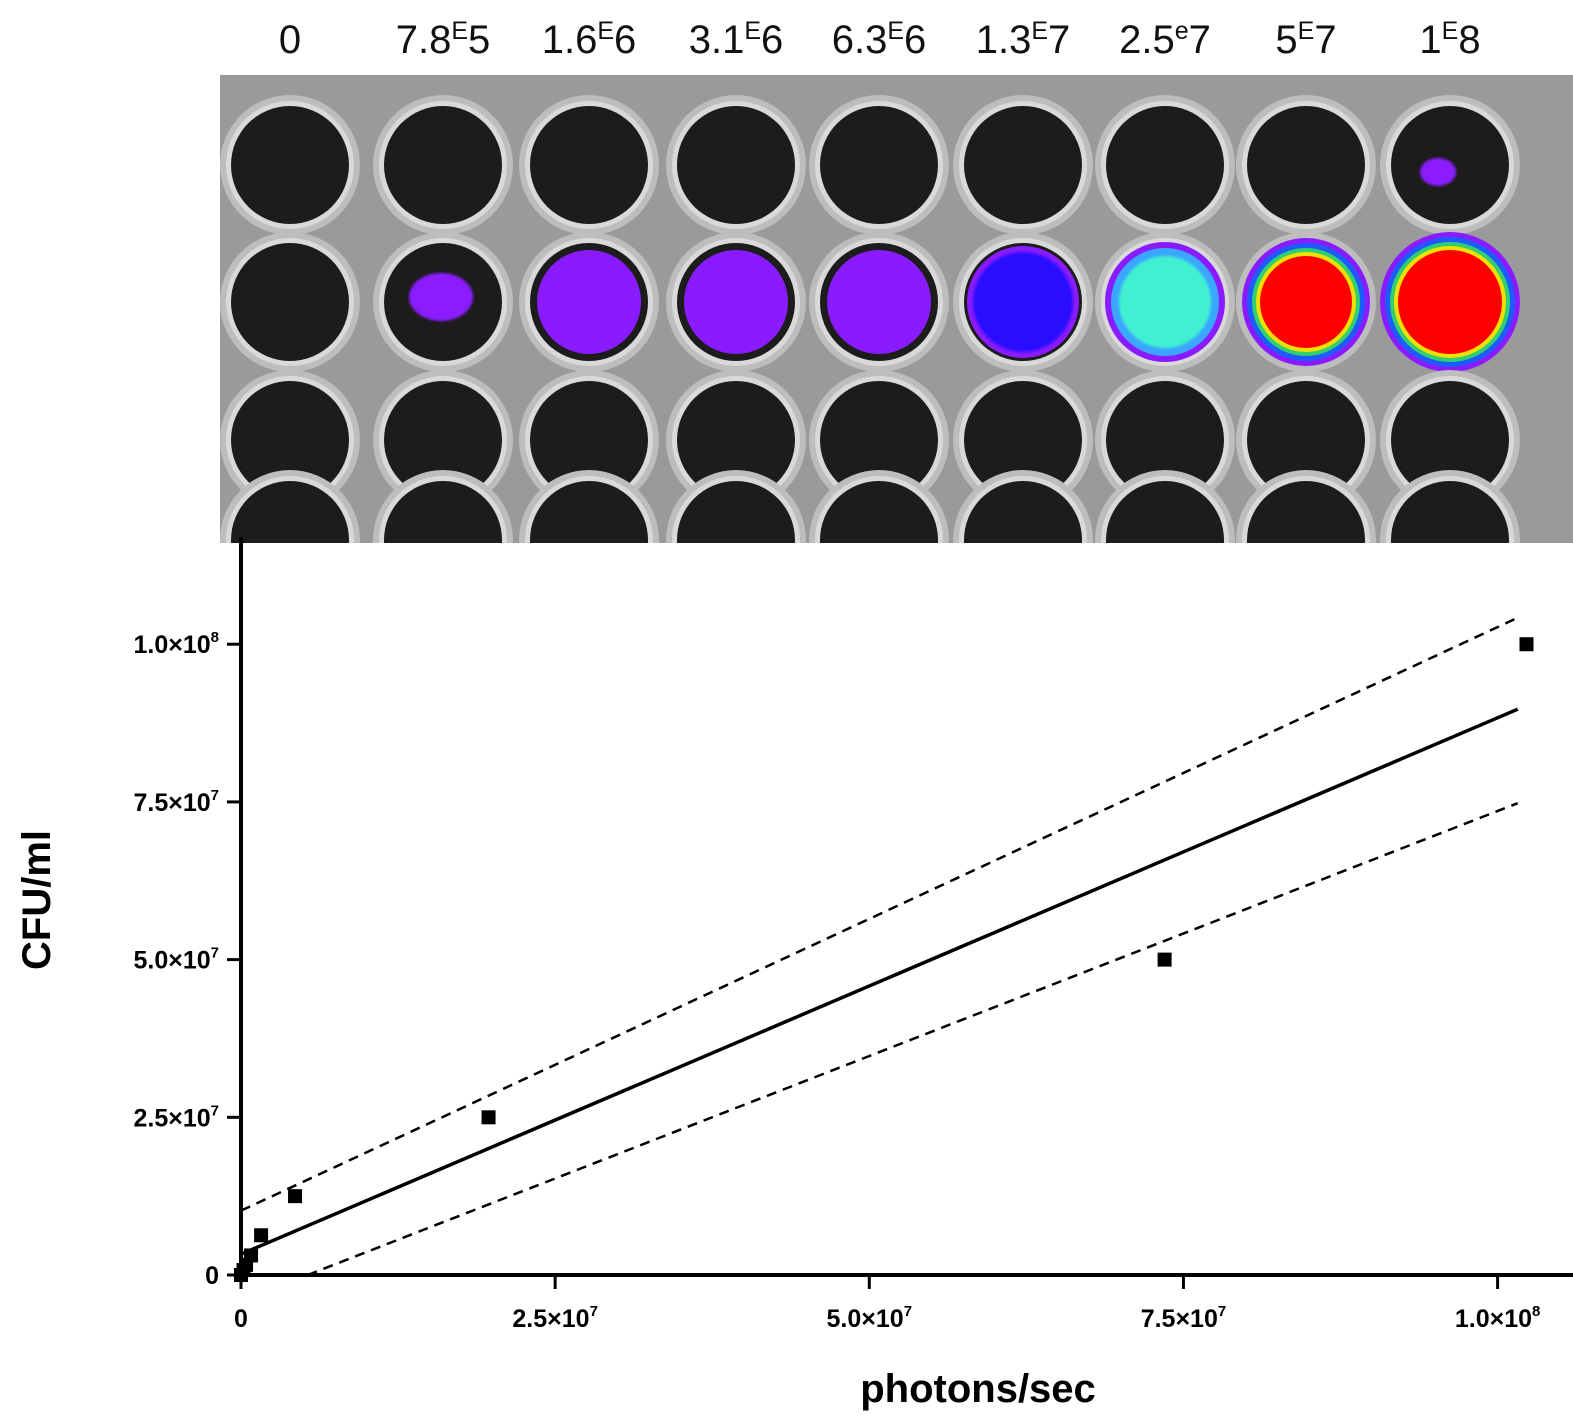 The image size is (1573, 1418). I want to click on concentration-label: 1E8, so click(1449, 39).